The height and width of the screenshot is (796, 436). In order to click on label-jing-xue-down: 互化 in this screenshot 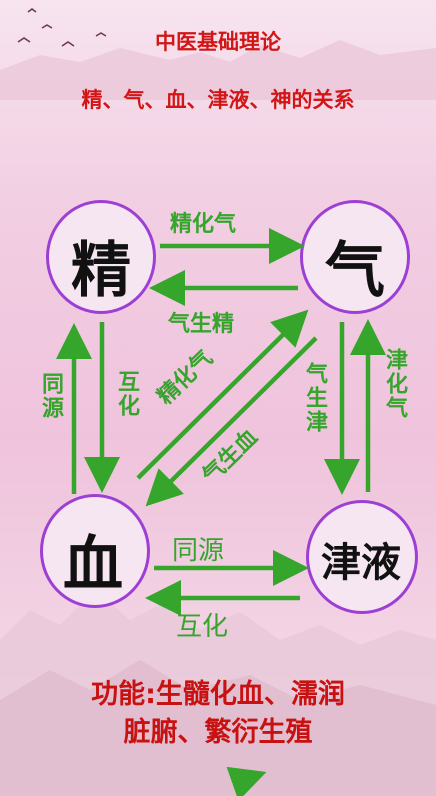, I will do `click(126, 394)`.